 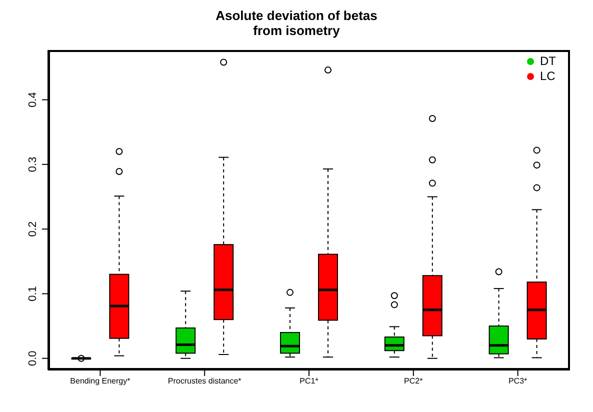 What do you see at coordinates (413, 381) in the screenshot?
I see `x-tick-label: PC2*` at bounding box center [413, 381].